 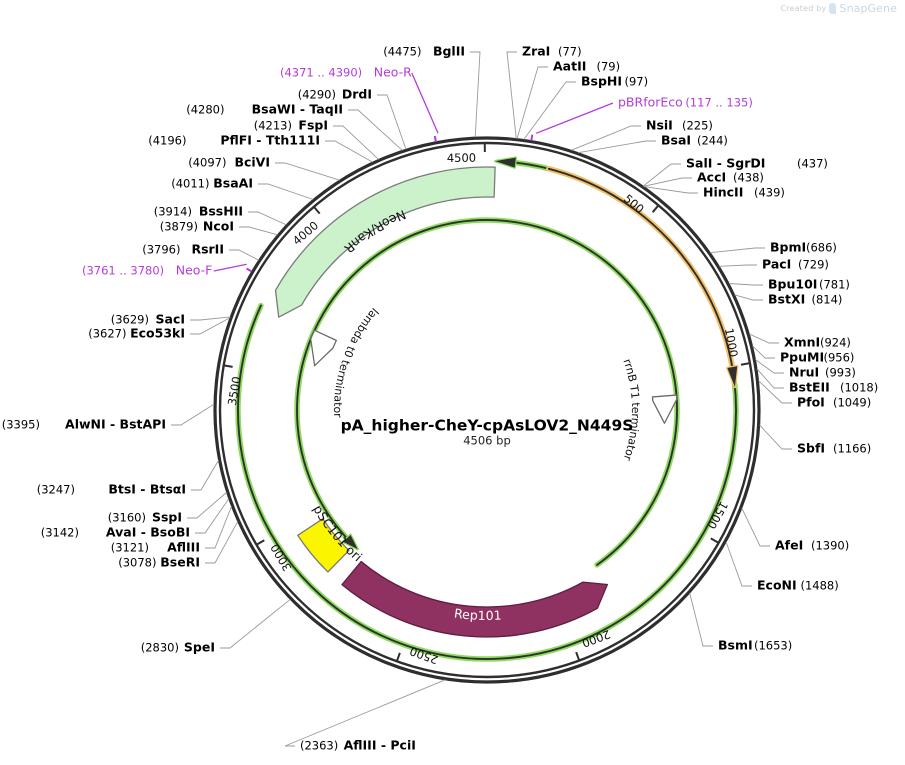 I want to click on restriction-site-label: (244) BsaI, so click(x=694, y=140).